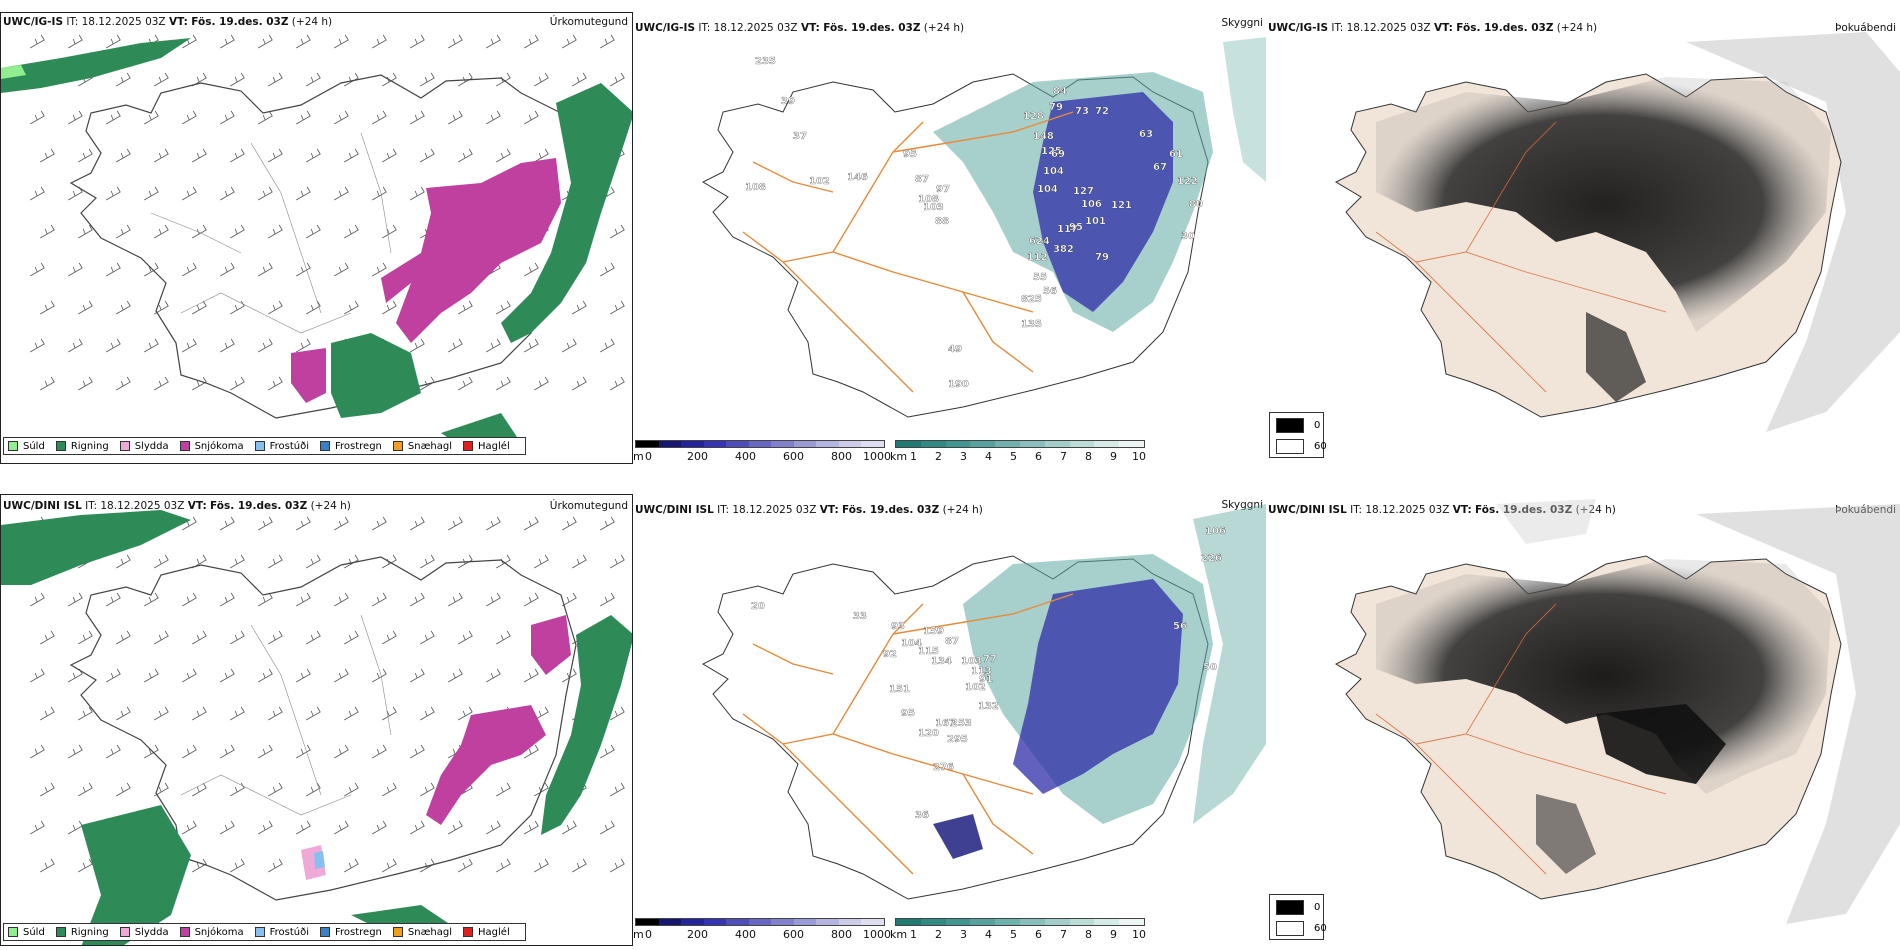 The width and height of the screenshot is (1900, 950). Describe the element at coordinates (1215, 531) in the screenshot. I see `station-value-label: 106` at that location.